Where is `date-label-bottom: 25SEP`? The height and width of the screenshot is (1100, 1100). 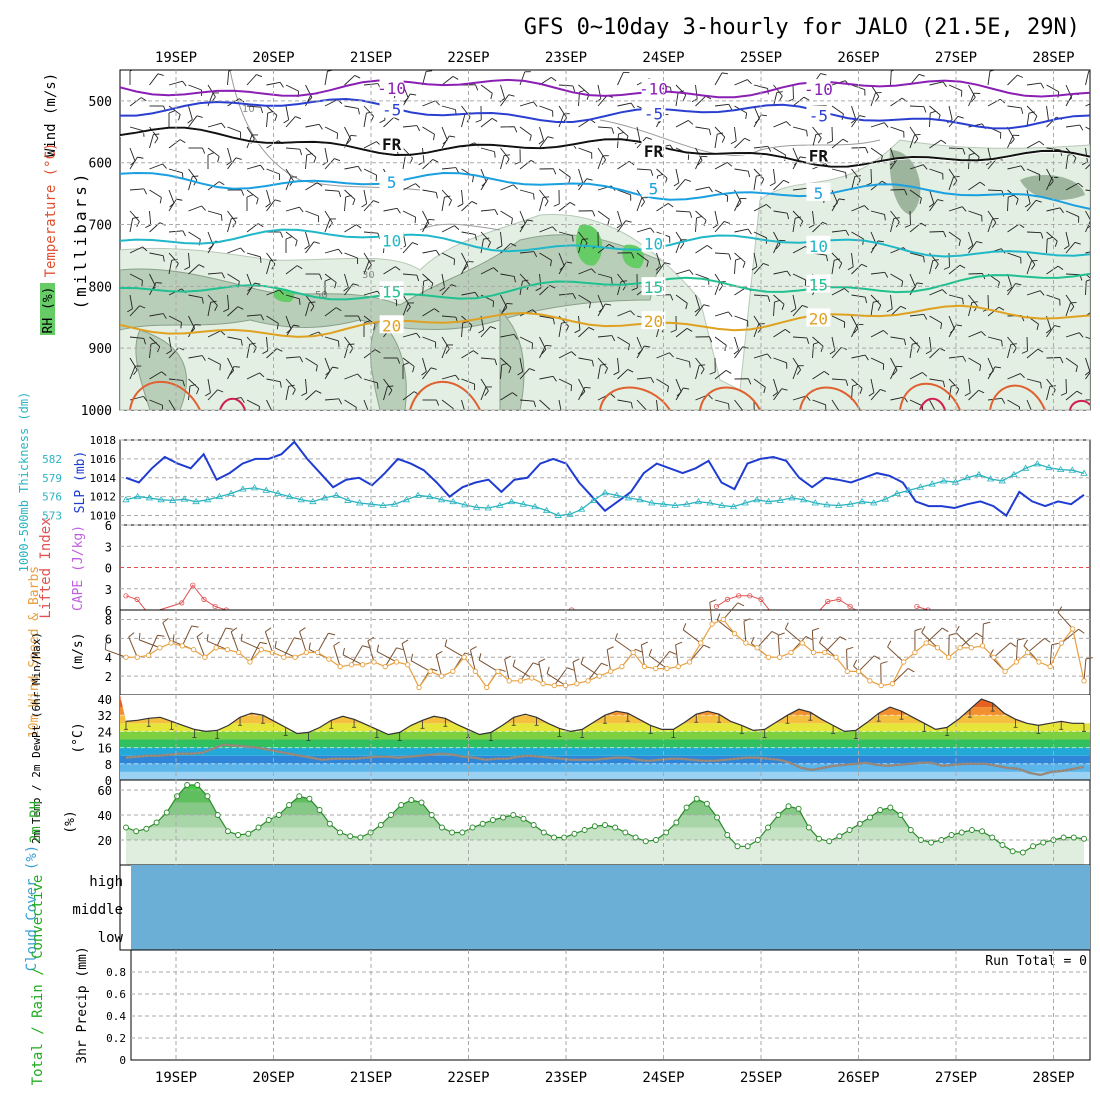
date-label-bottom: 25SEP is located at coordinates (761, 1078).